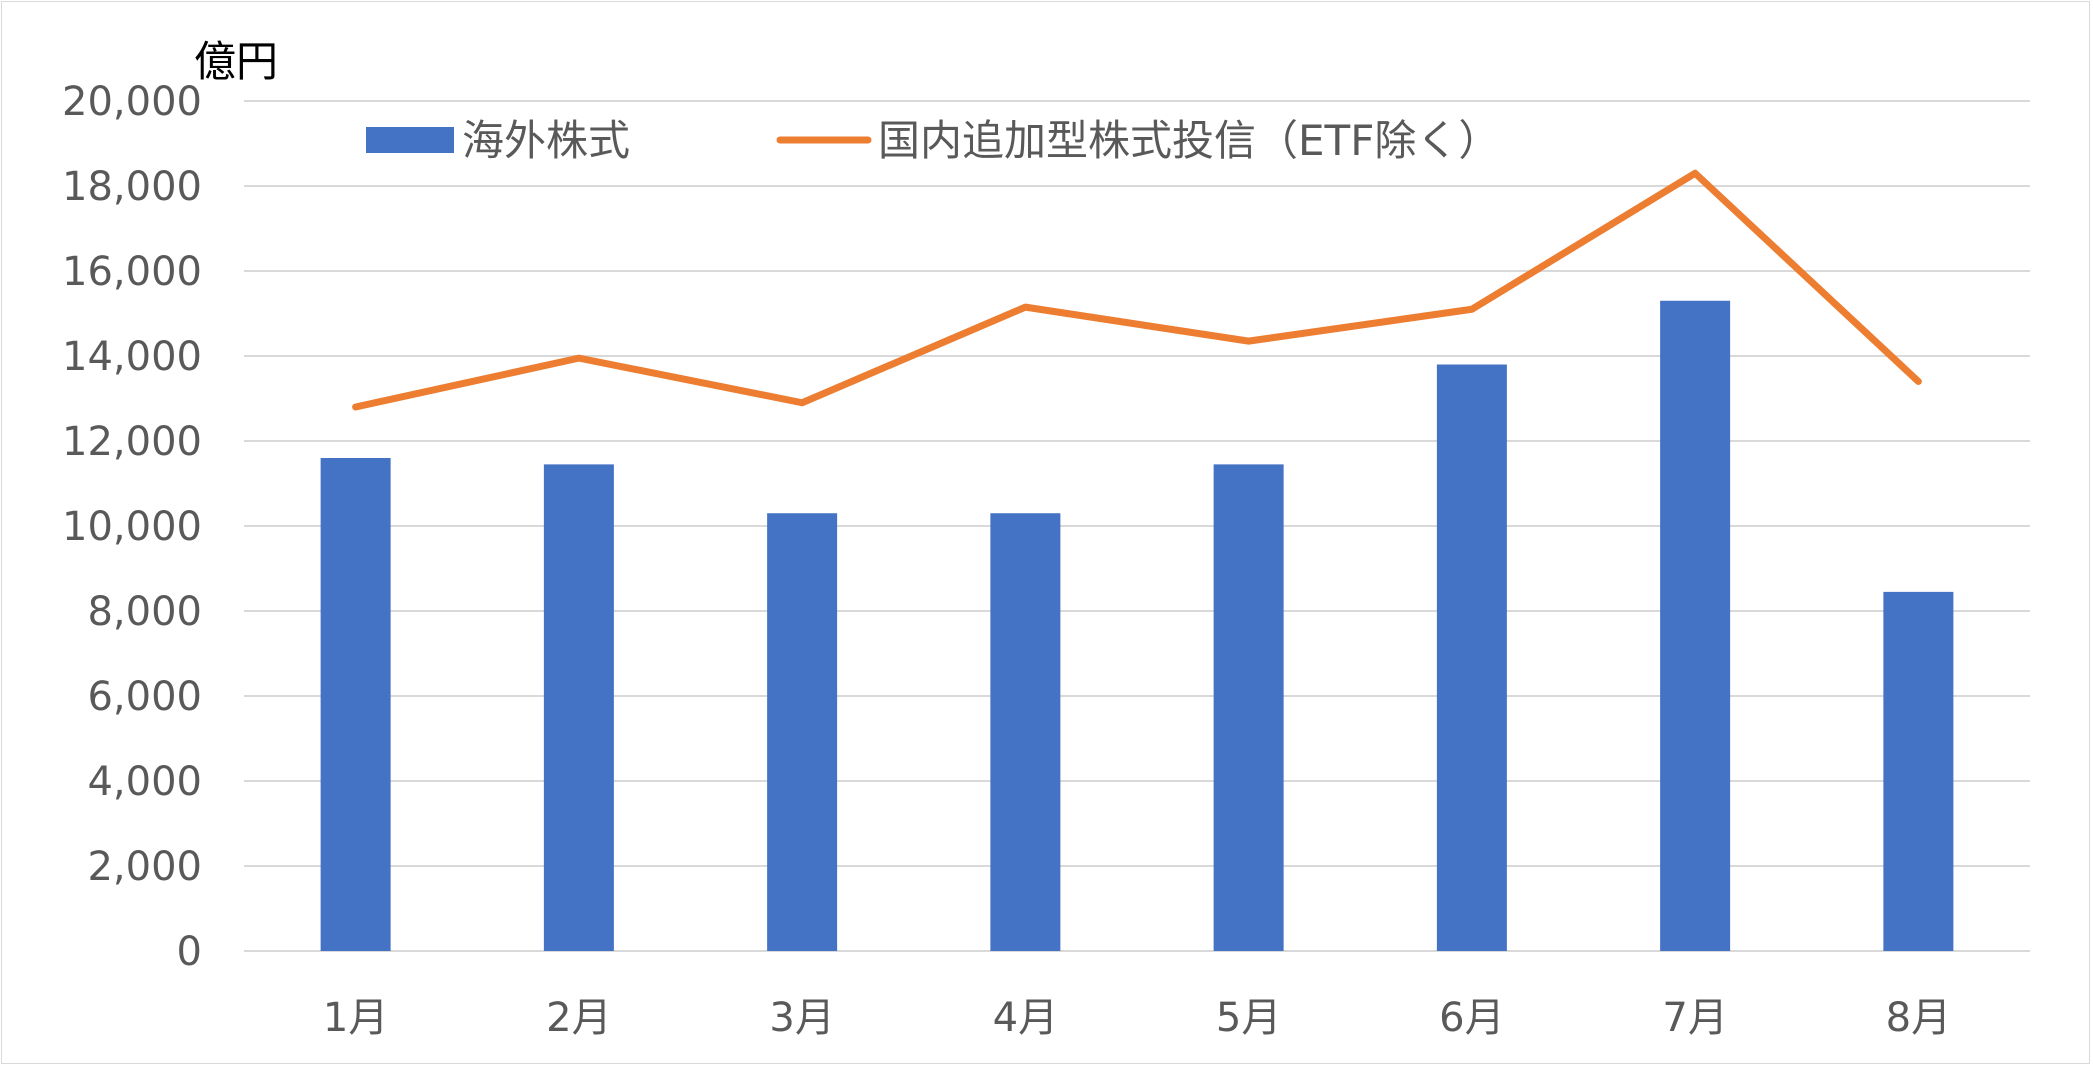 Image resolution: width=2093 pixels, height=1069 pixels. I want to click on y-tick-label: 18,000, so click(132, 187).